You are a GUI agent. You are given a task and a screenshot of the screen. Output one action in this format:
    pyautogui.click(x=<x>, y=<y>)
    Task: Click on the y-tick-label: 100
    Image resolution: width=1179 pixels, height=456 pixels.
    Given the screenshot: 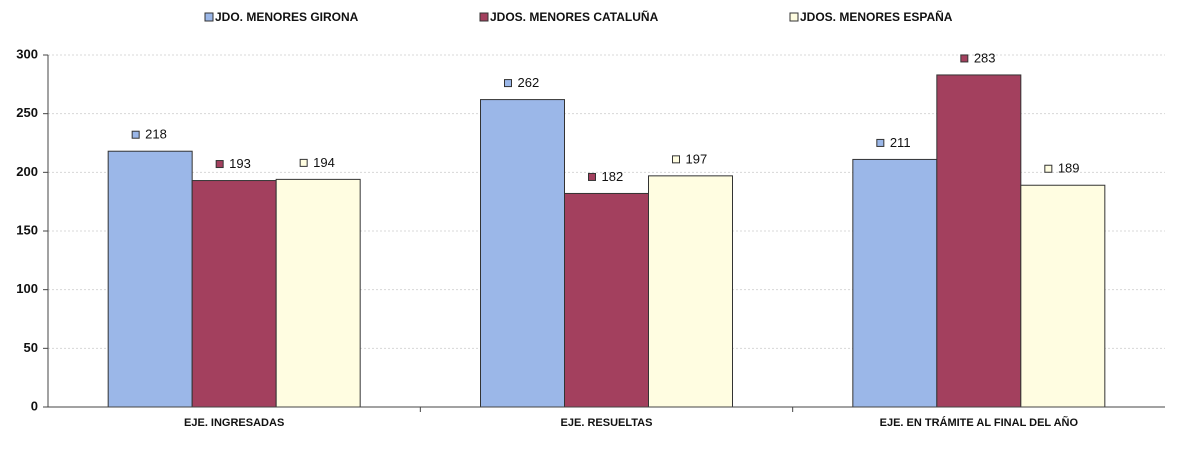 What is the action you would take?
    pyautogui.click(x=27, y=288)
    